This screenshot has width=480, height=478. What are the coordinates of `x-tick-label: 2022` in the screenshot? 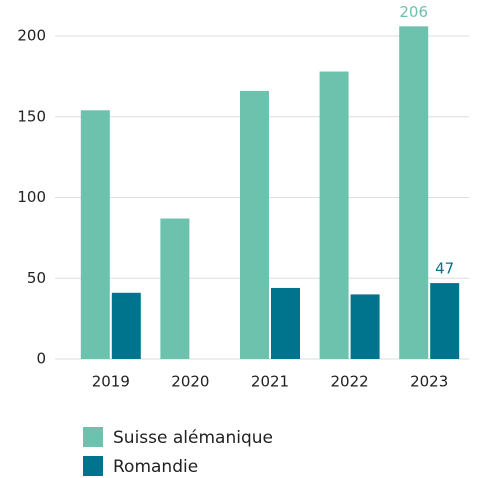 It's located at (350, 382).